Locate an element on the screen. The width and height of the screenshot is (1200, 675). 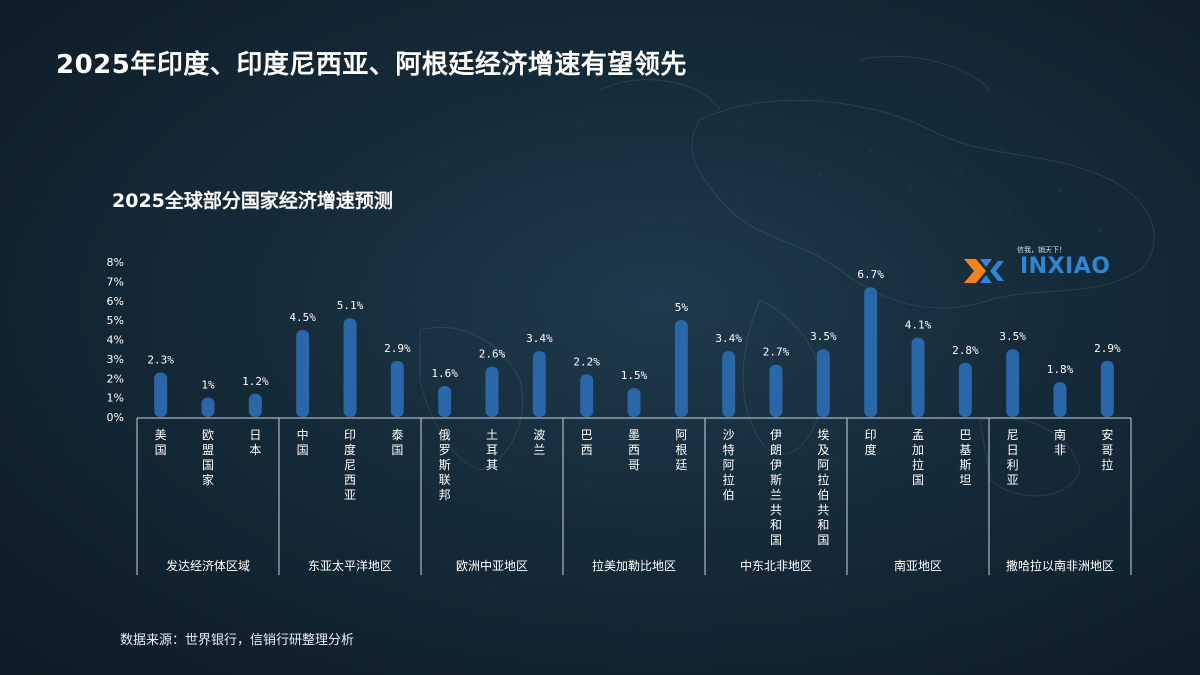
y-tick-label: 6% is located at coordinates (115, 301).